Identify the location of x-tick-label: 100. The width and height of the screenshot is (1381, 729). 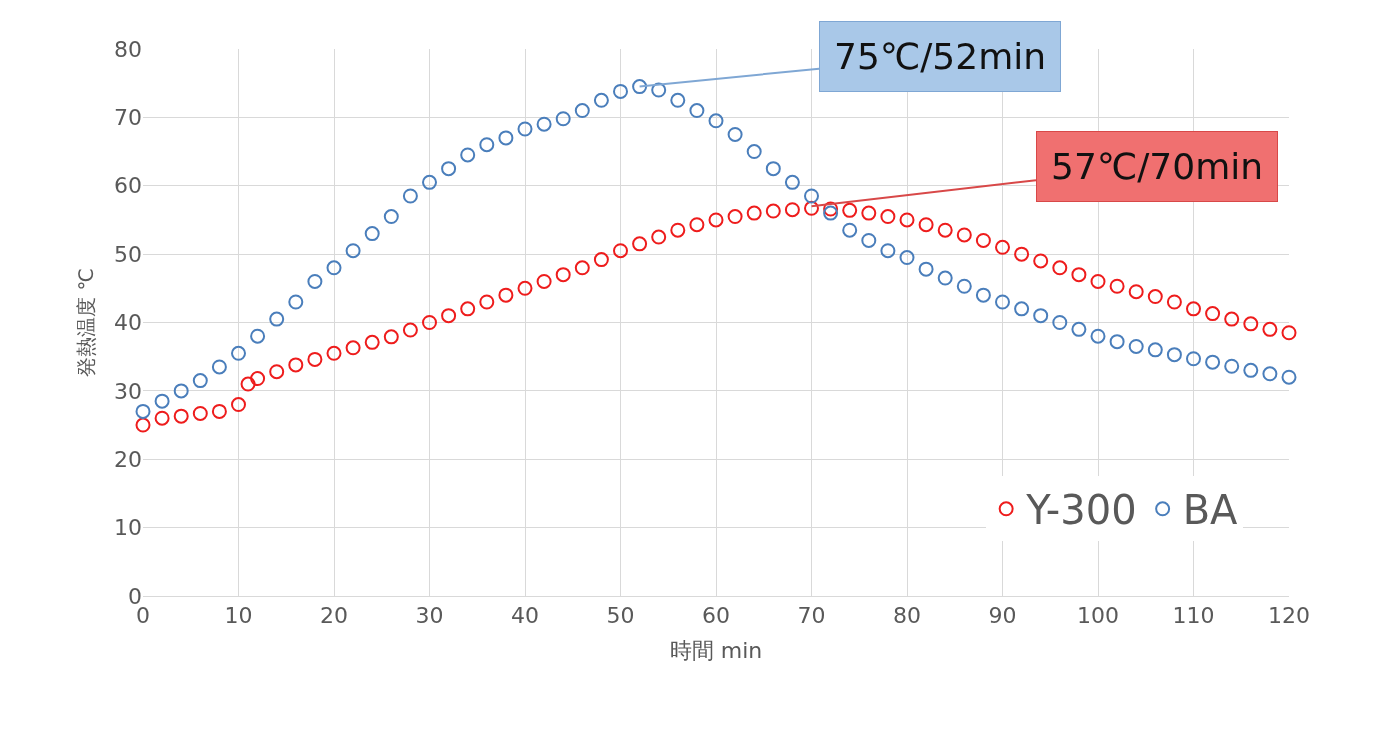
(1098, 616).